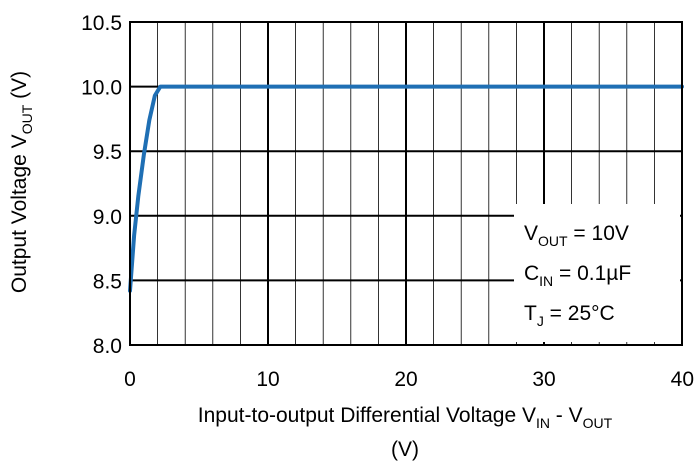 The width and height of the screenshot is (696, 468). Describe the element at coordinates (543, 379) in the screenshot. I see `x-tick-label: 30` at that location.